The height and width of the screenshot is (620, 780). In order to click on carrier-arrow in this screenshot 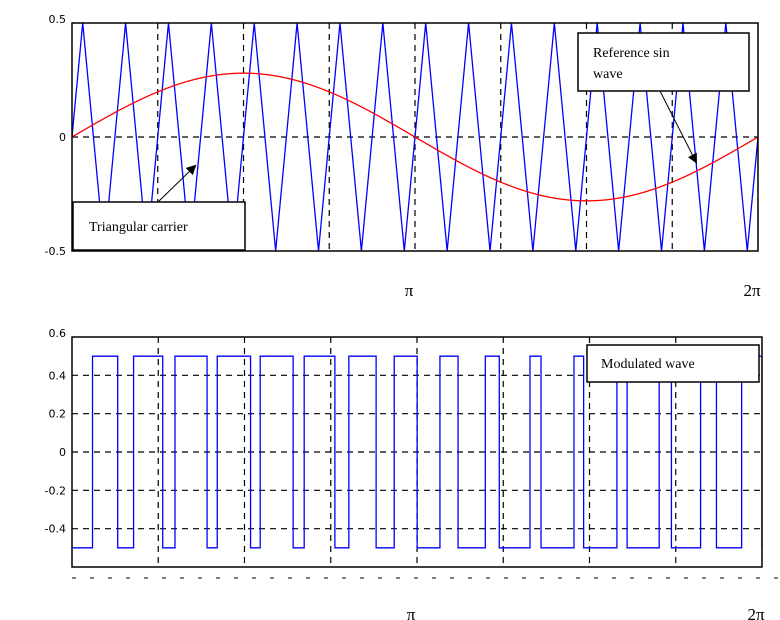, I will do `click(177, 183)`.